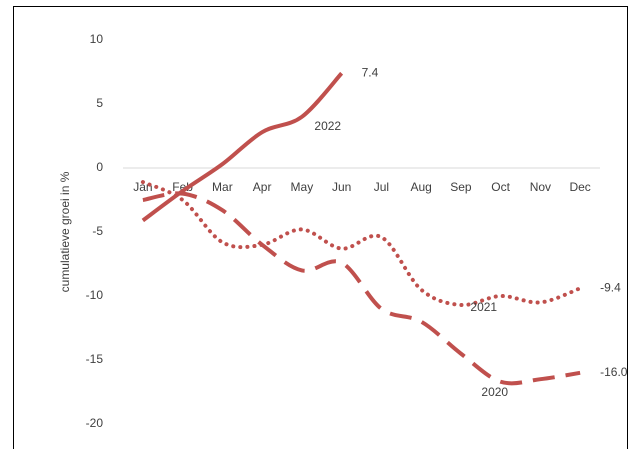  I want to click on x-tick-label: Nov, so click(540, 187).